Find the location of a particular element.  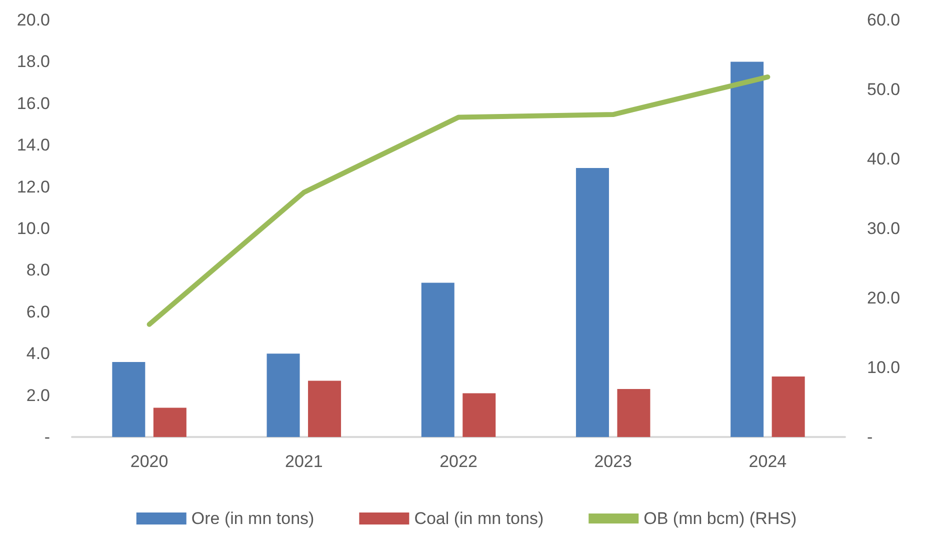

y-tick-label: - is located at coordinates (47, 437).